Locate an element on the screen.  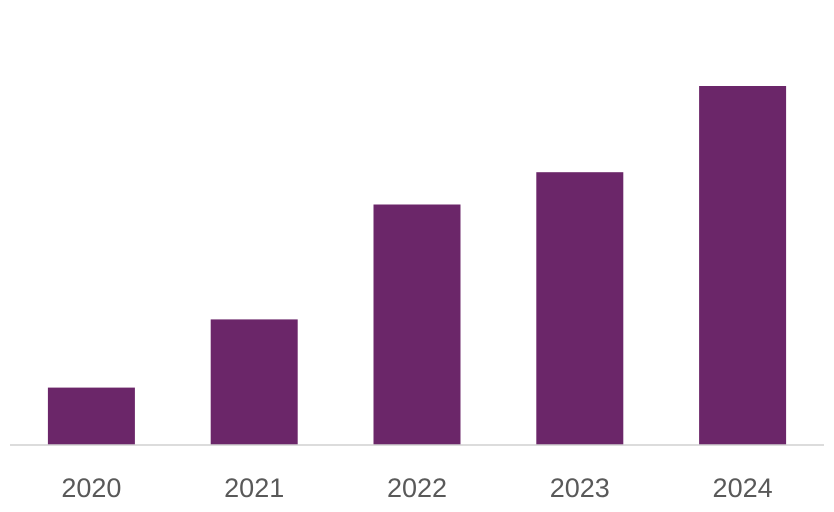
x-tick-label-2021: 2021 is located at coordinates (254, 488).